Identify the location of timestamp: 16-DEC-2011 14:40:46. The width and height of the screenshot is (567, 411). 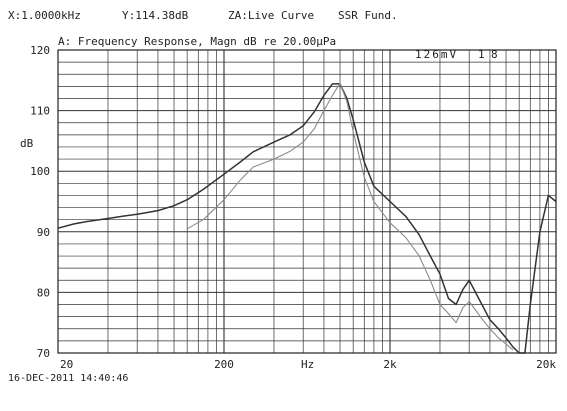
(68, 378).